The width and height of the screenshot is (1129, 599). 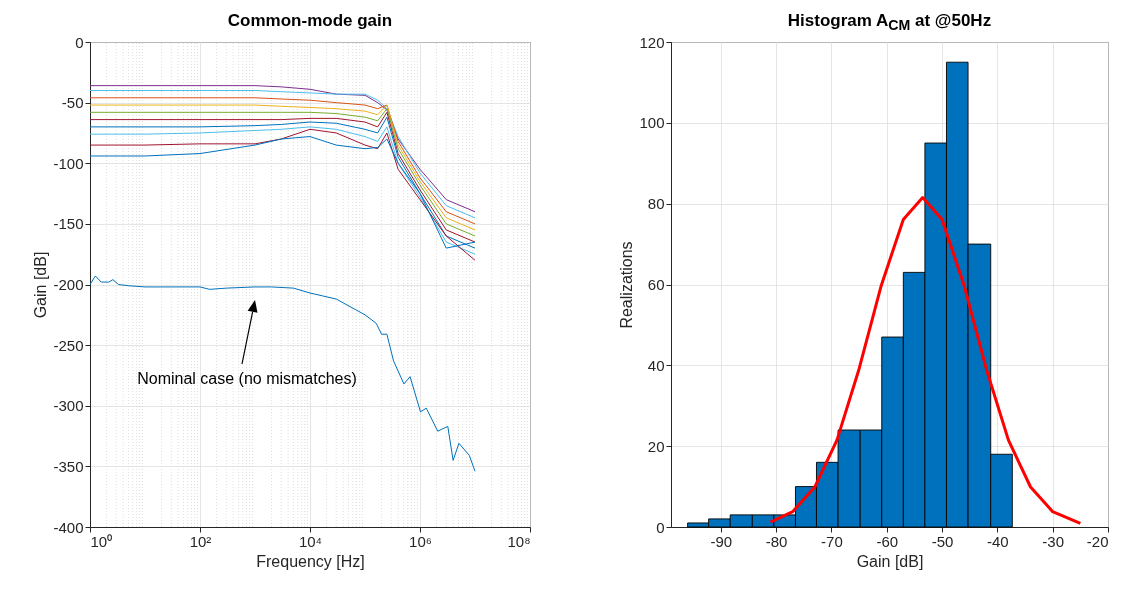 I want to click on x-tick-label: 10⁰, so click(x=101, y=541).